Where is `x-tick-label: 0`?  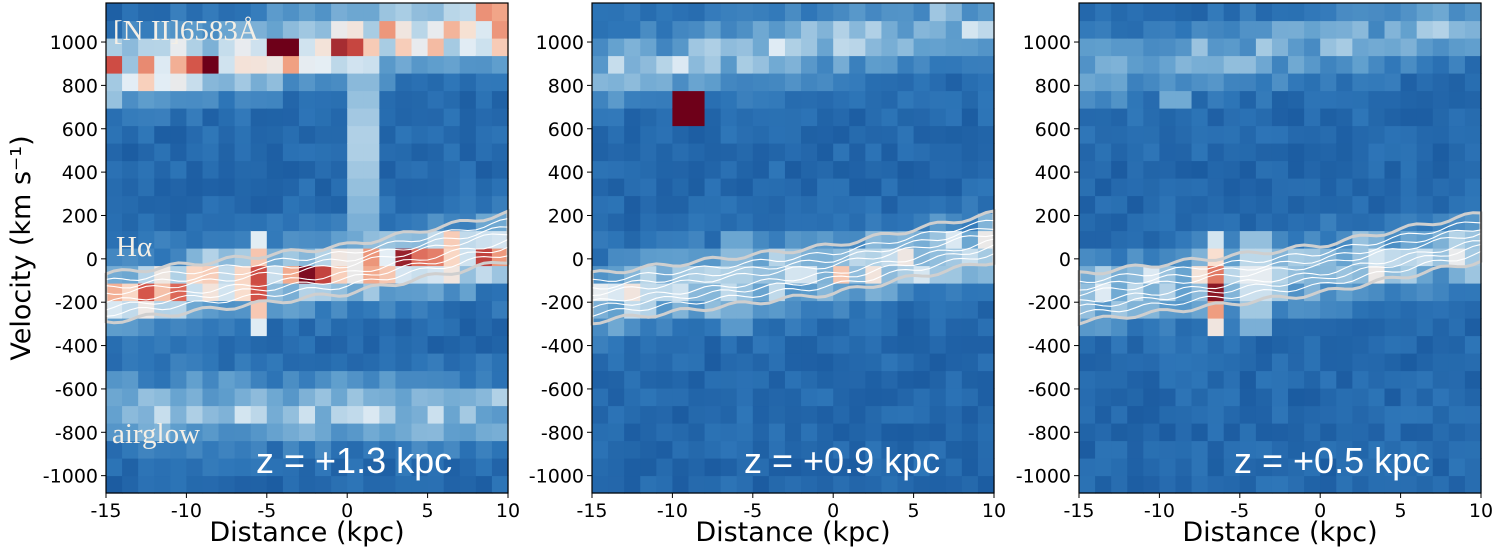 x-tick-label: 0 is located at coordinates (1320, 511).